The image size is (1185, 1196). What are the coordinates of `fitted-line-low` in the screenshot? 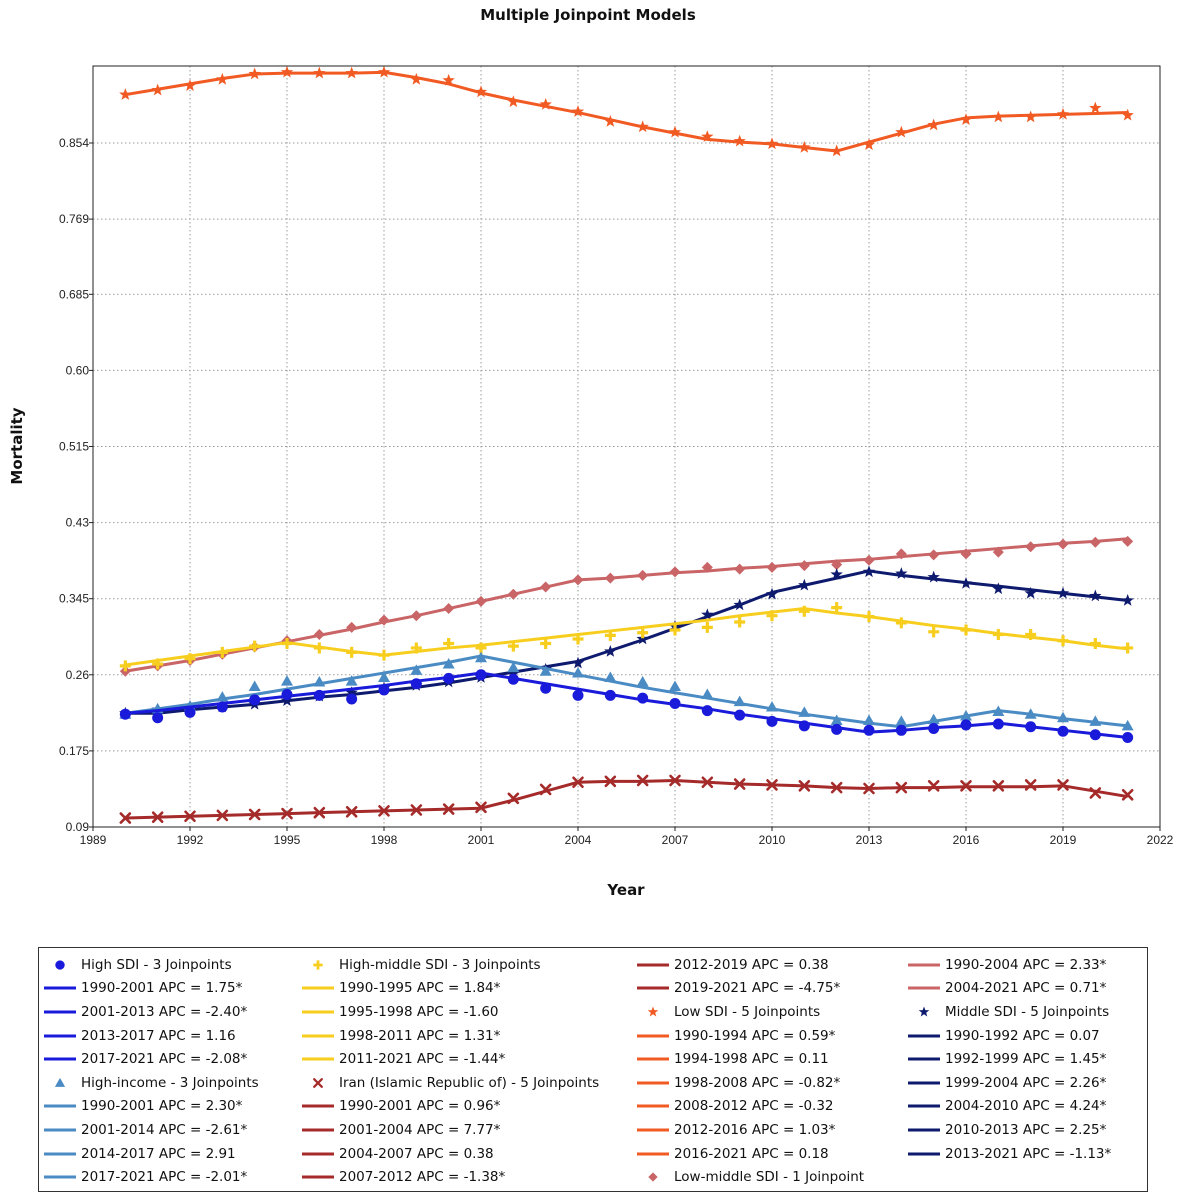 It's located at (626, 111).